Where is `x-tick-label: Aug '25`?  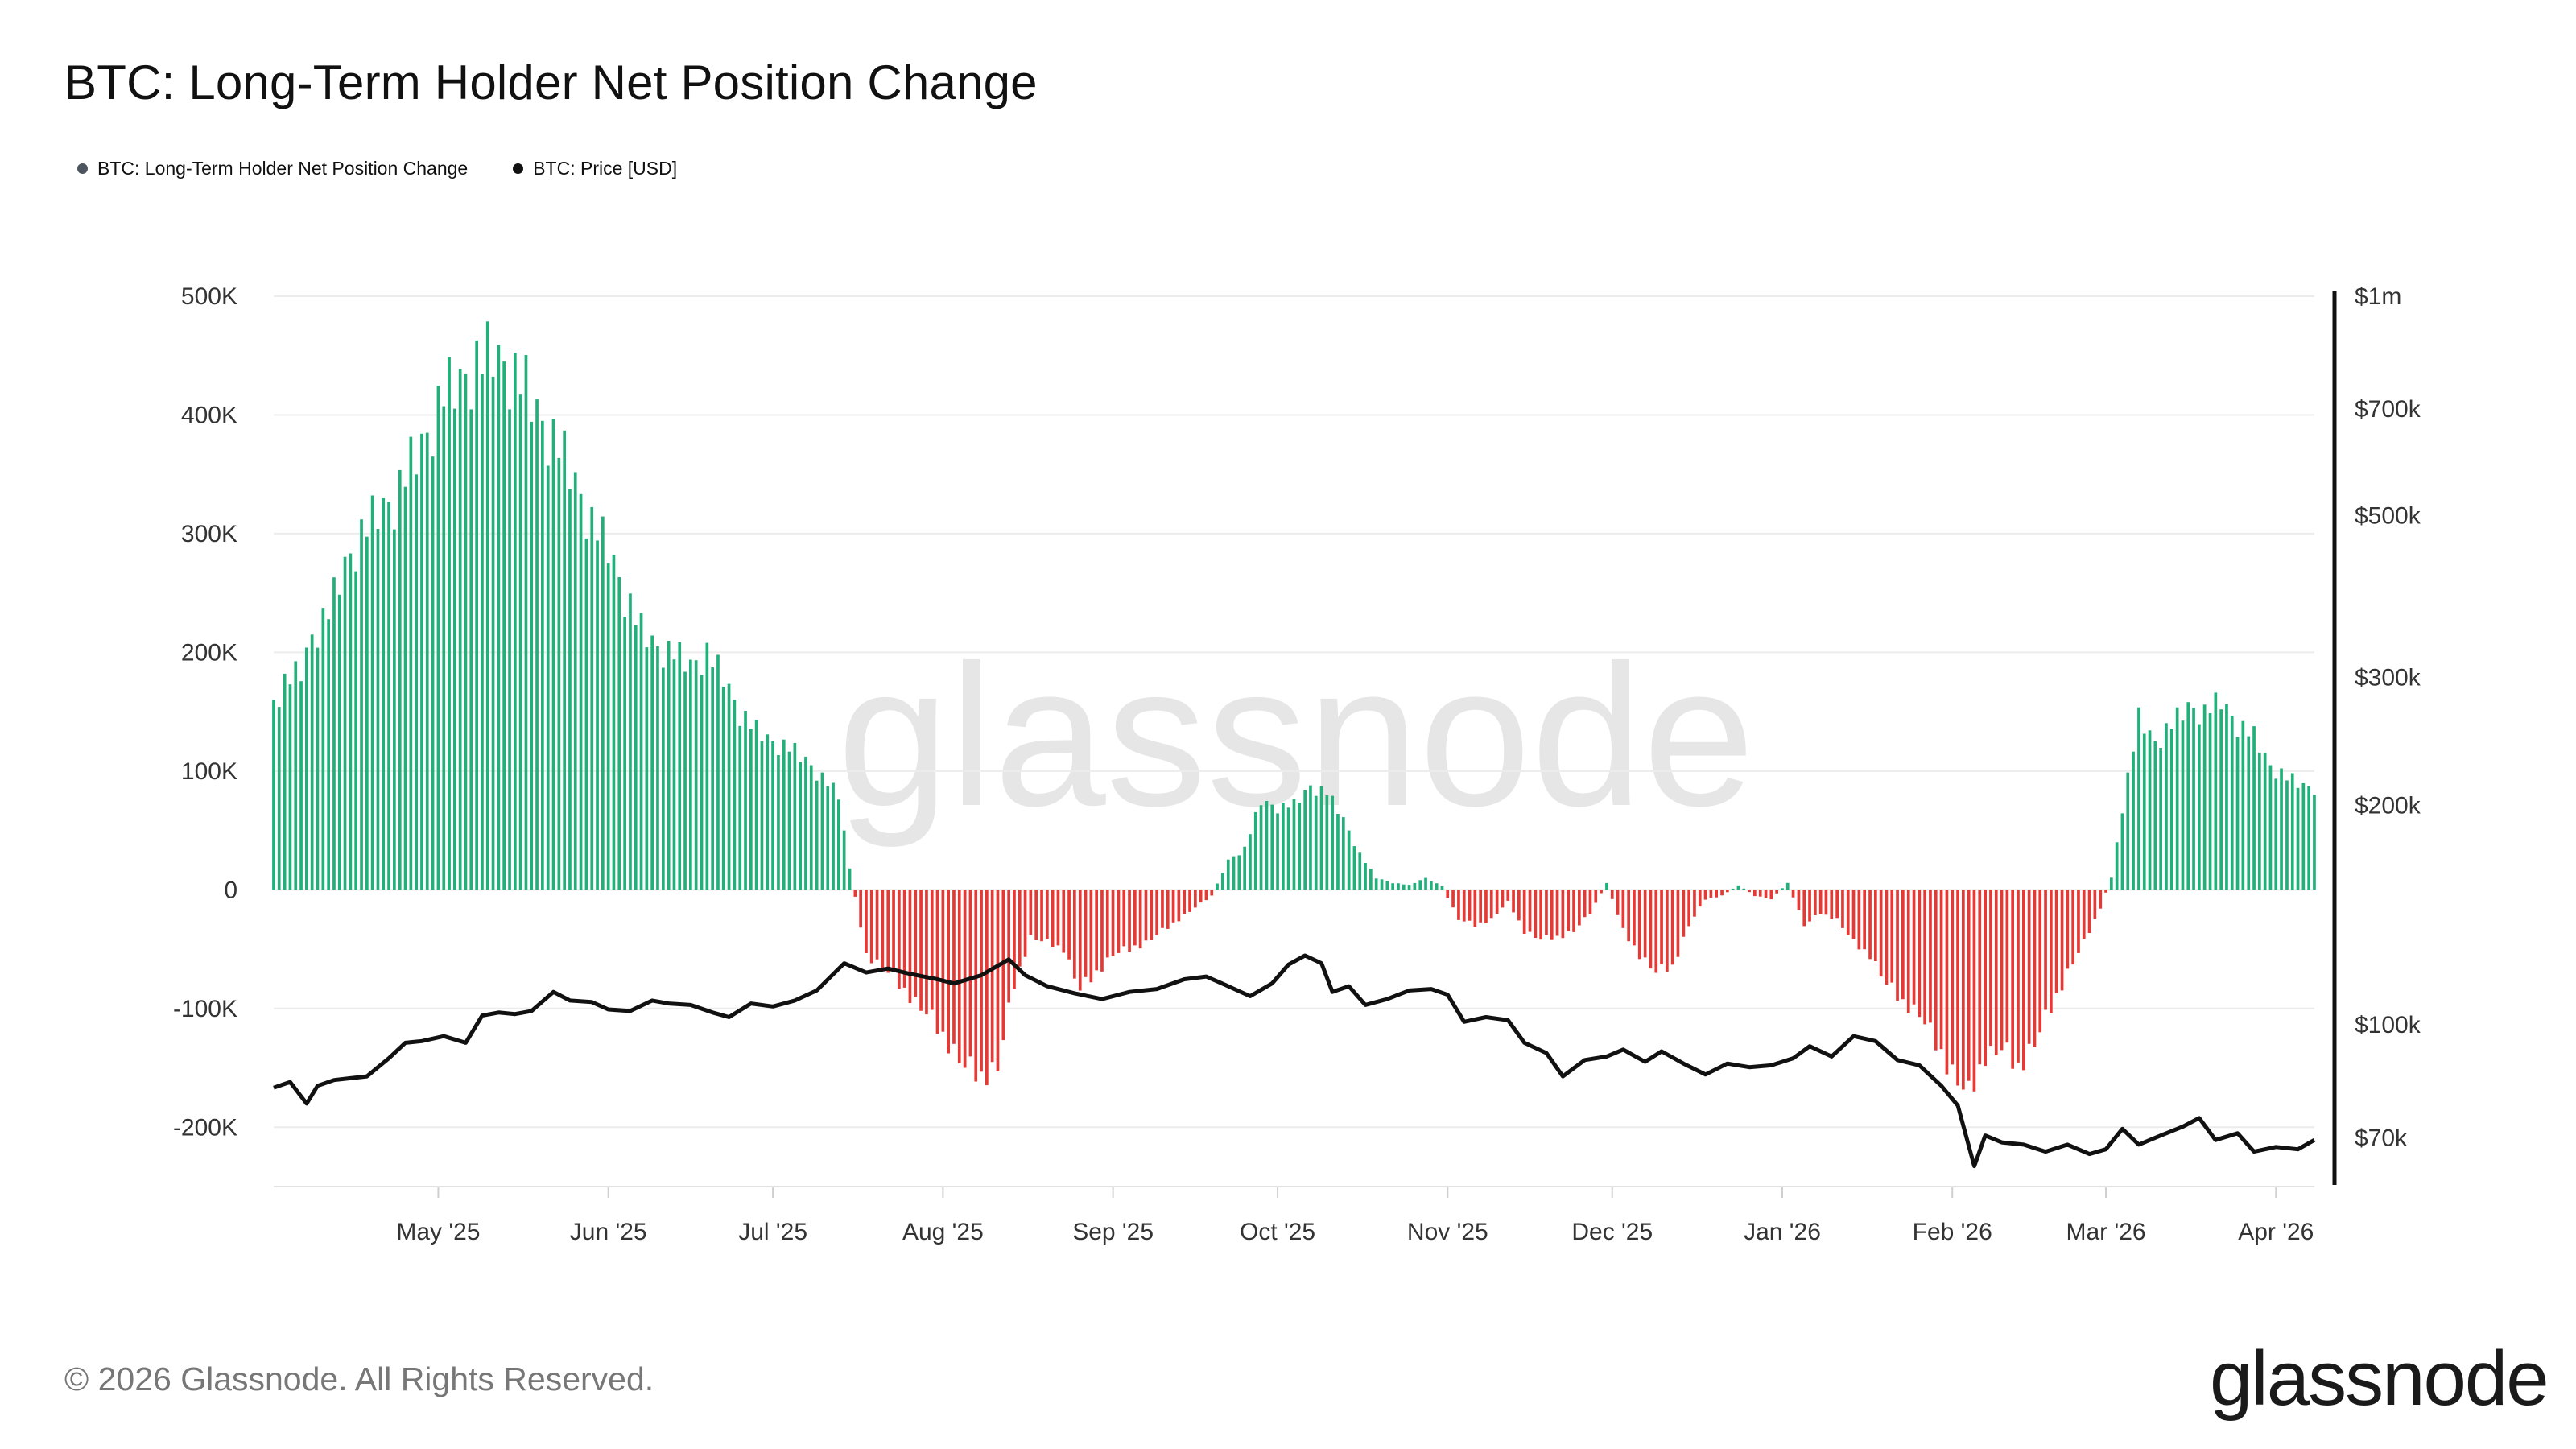 x-tick-label: Aug '25 is located at coordinates (943, 1232).